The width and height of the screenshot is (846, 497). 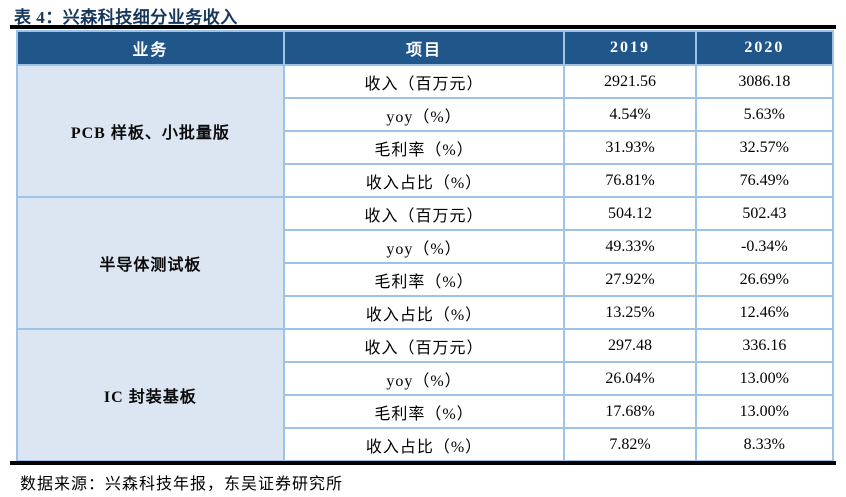 I want to click on table-title: 表 4：兴森科技细分业务收入, so click(x=126, y=17).